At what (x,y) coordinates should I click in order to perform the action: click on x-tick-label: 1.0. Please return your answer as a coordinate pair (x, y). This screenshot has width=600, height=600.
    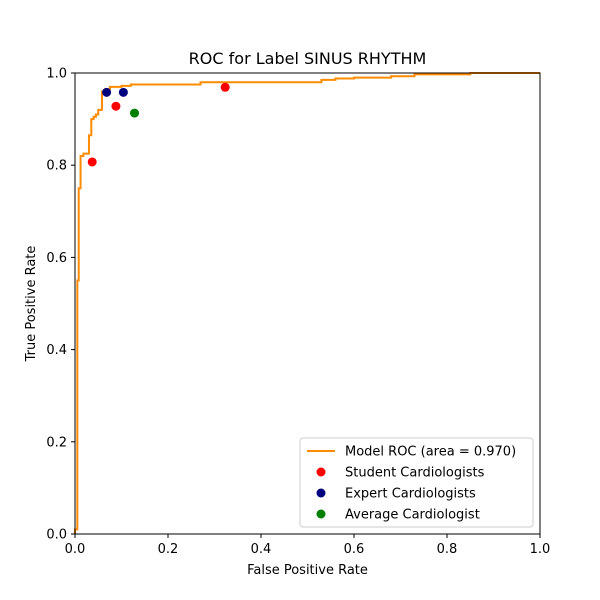
    Looking at the image, I should click on (540, 549).